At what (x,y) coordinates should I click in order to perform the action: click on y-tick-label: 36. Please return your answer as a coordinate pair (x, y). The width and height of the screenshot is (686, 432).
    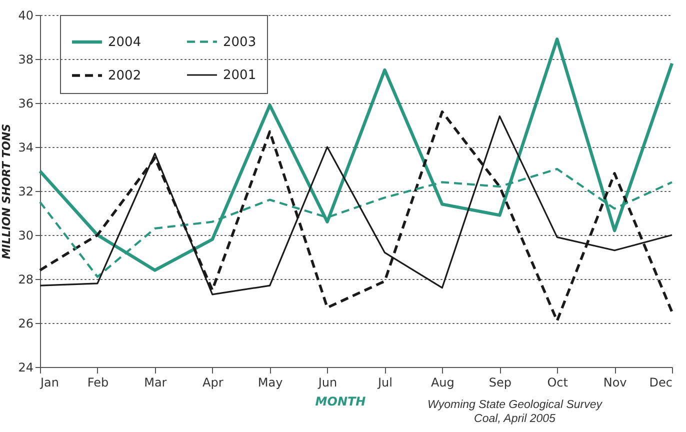
    Looking at the image, I should click on (26, 103).